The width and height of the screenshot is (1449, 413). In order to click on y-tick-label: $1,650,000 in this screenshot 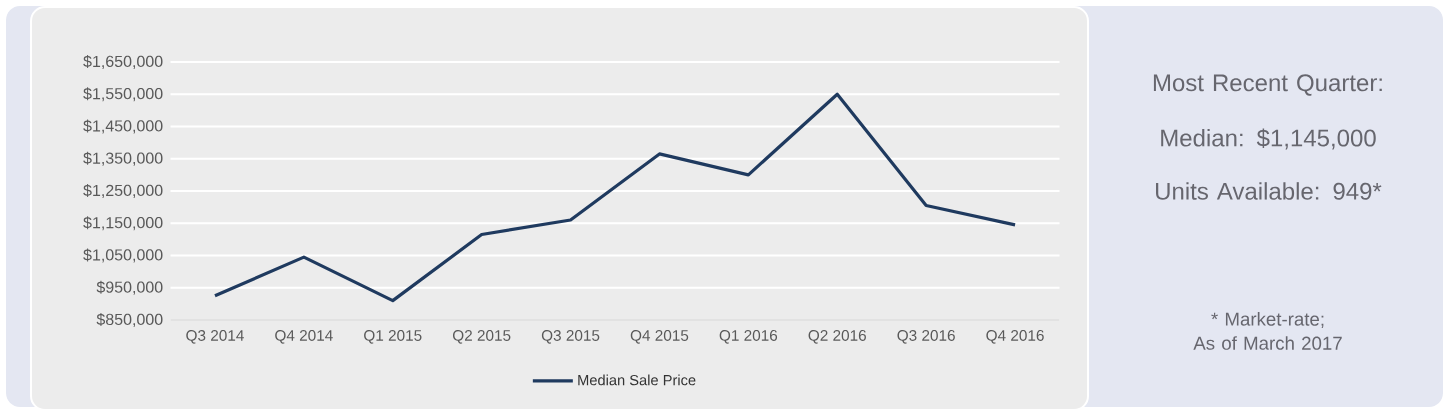, I will do `click(123, 62)`.